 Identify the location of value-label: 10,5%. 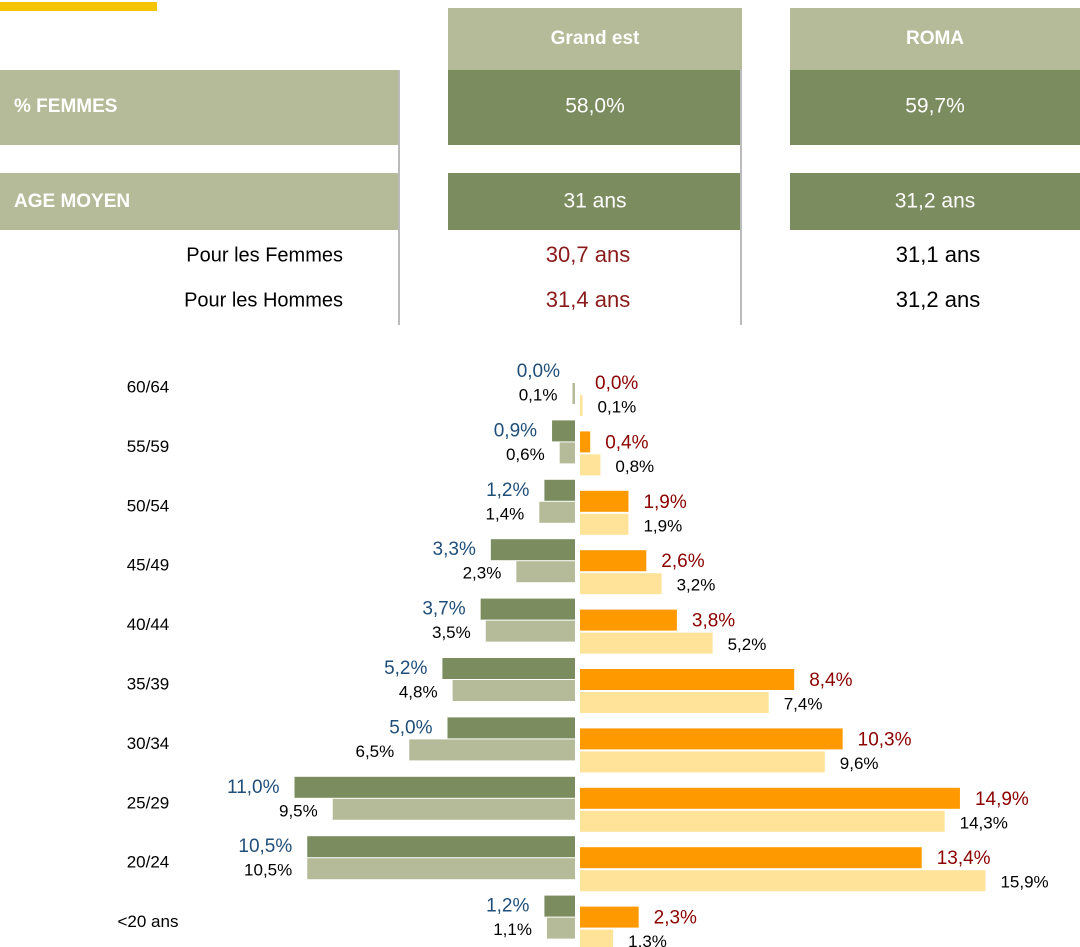
(268, 870).